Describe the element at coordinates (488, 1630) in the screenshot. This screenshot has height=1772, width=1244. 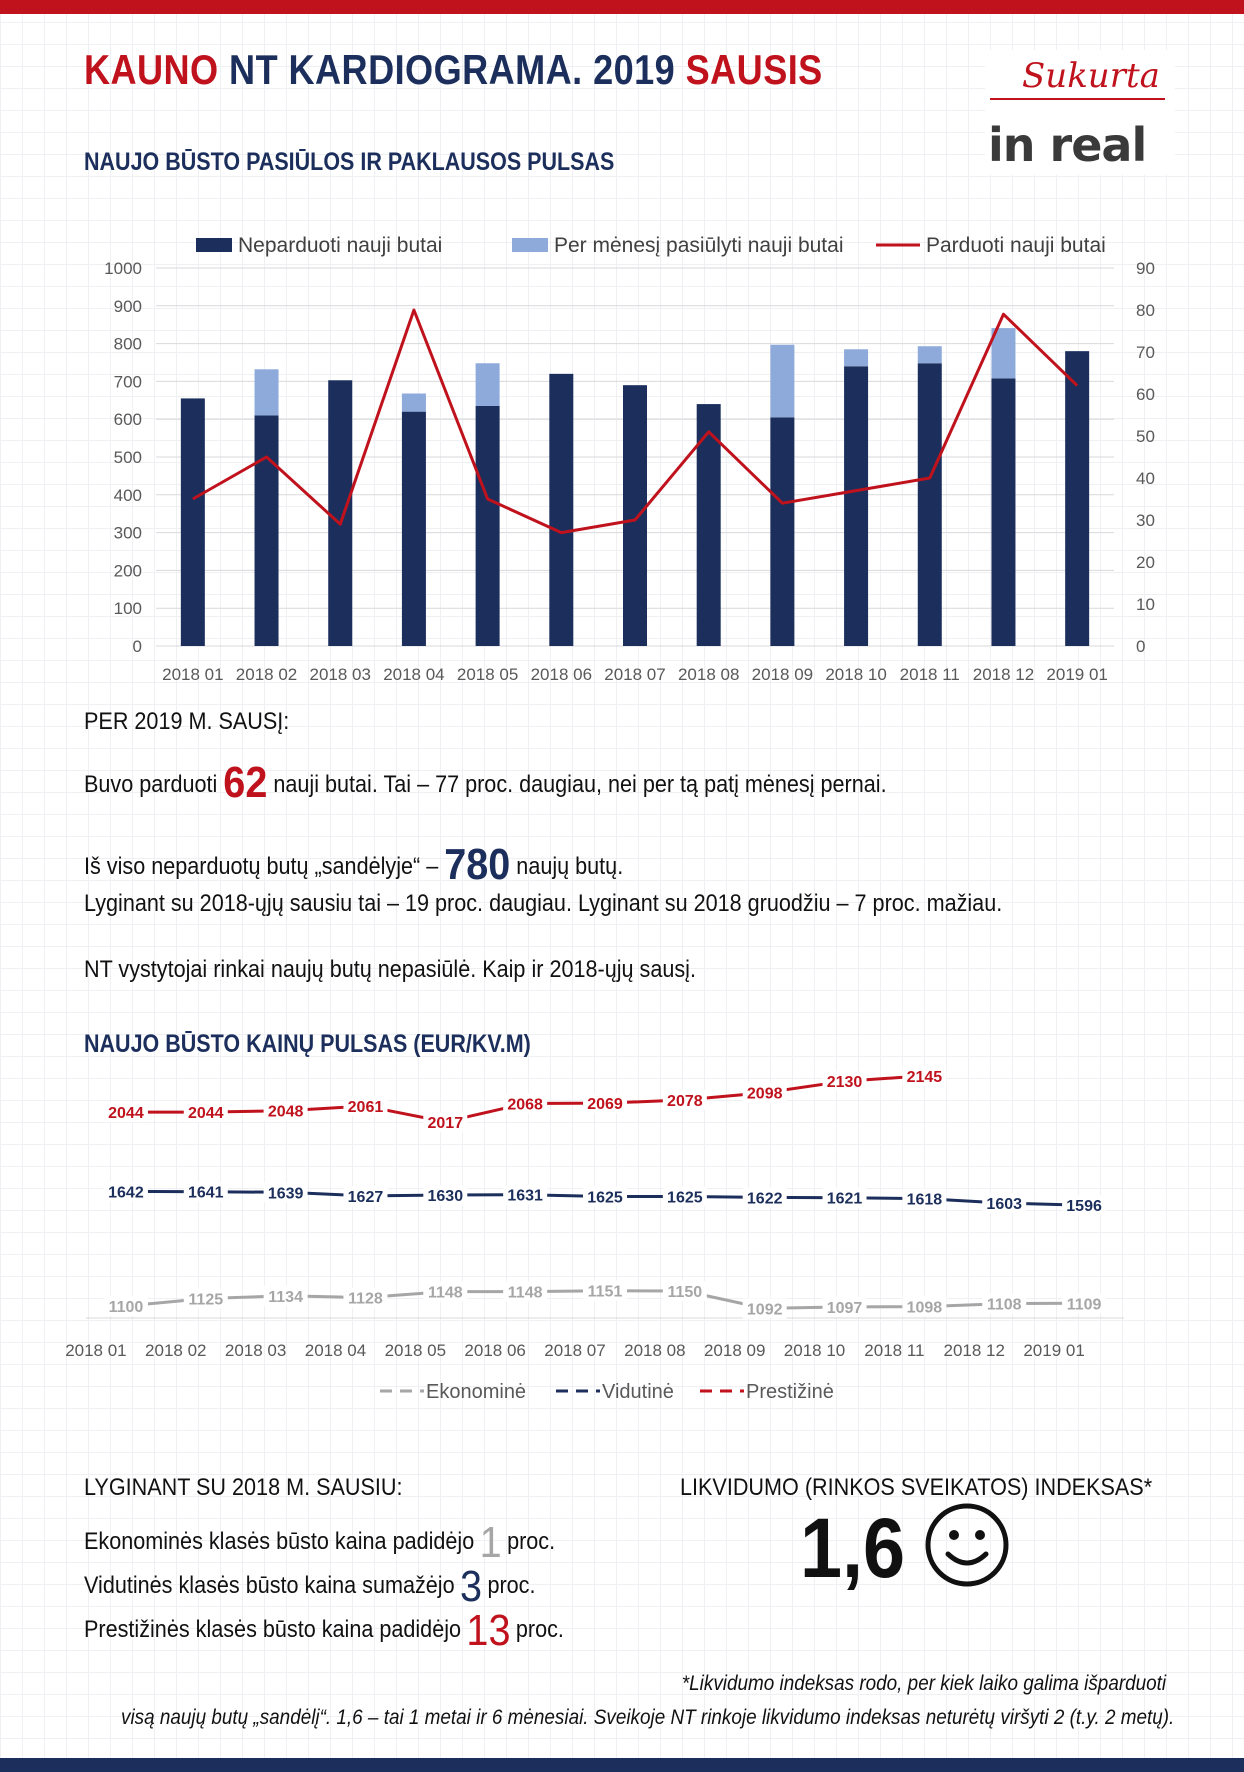
I see `comparison-value: 13` at that location.